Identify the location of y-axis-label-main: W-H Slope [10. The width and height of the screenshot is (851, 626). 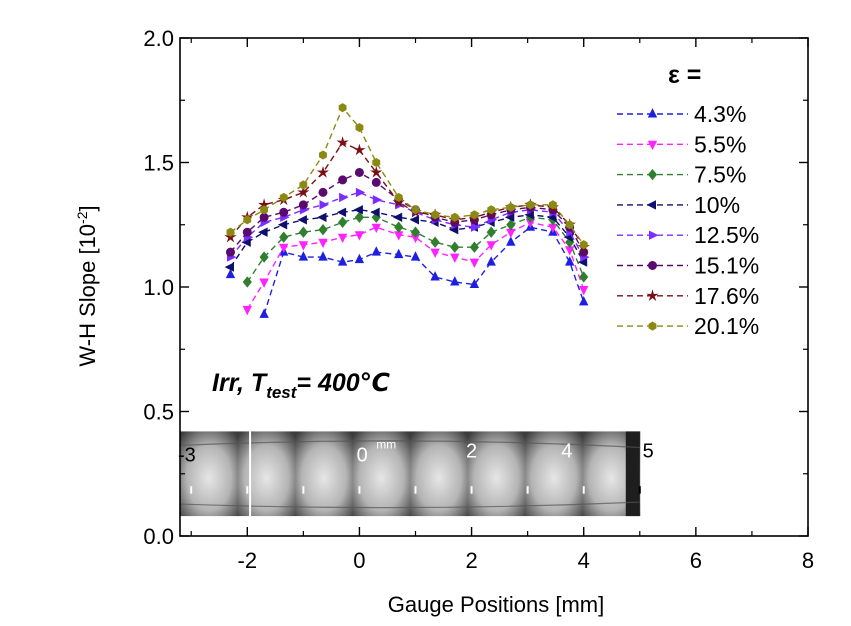
(87, 295).